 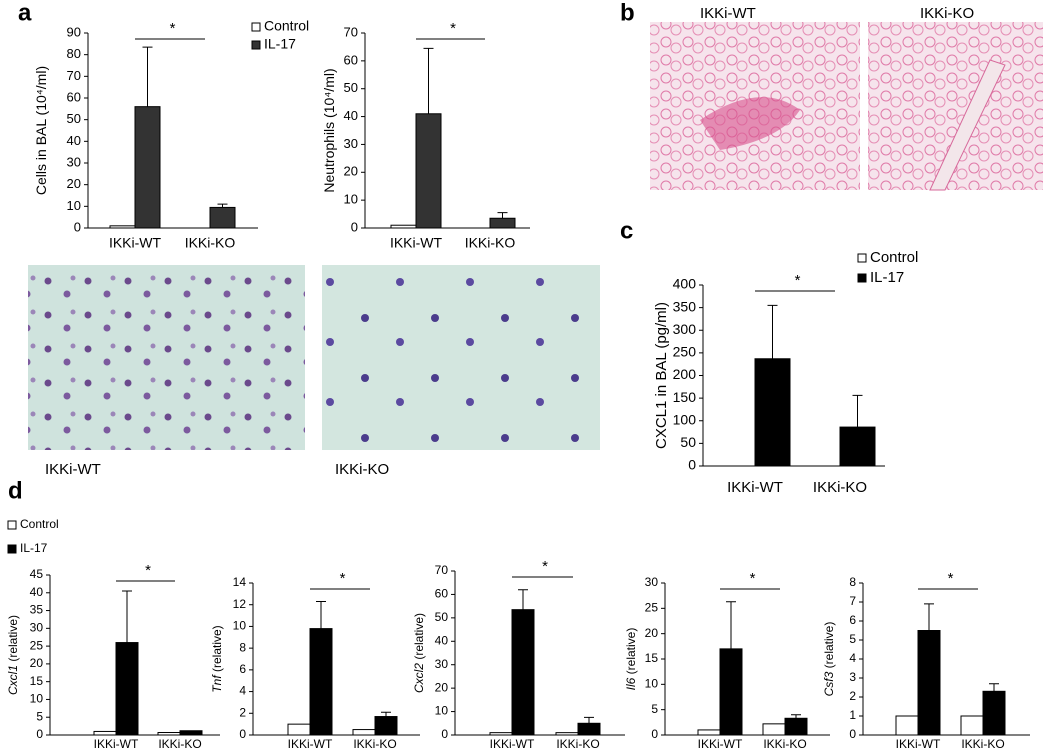 I want to click on y-axis-label: CXCL1 in BAL (pg/ml), so click(x=661, y=375).